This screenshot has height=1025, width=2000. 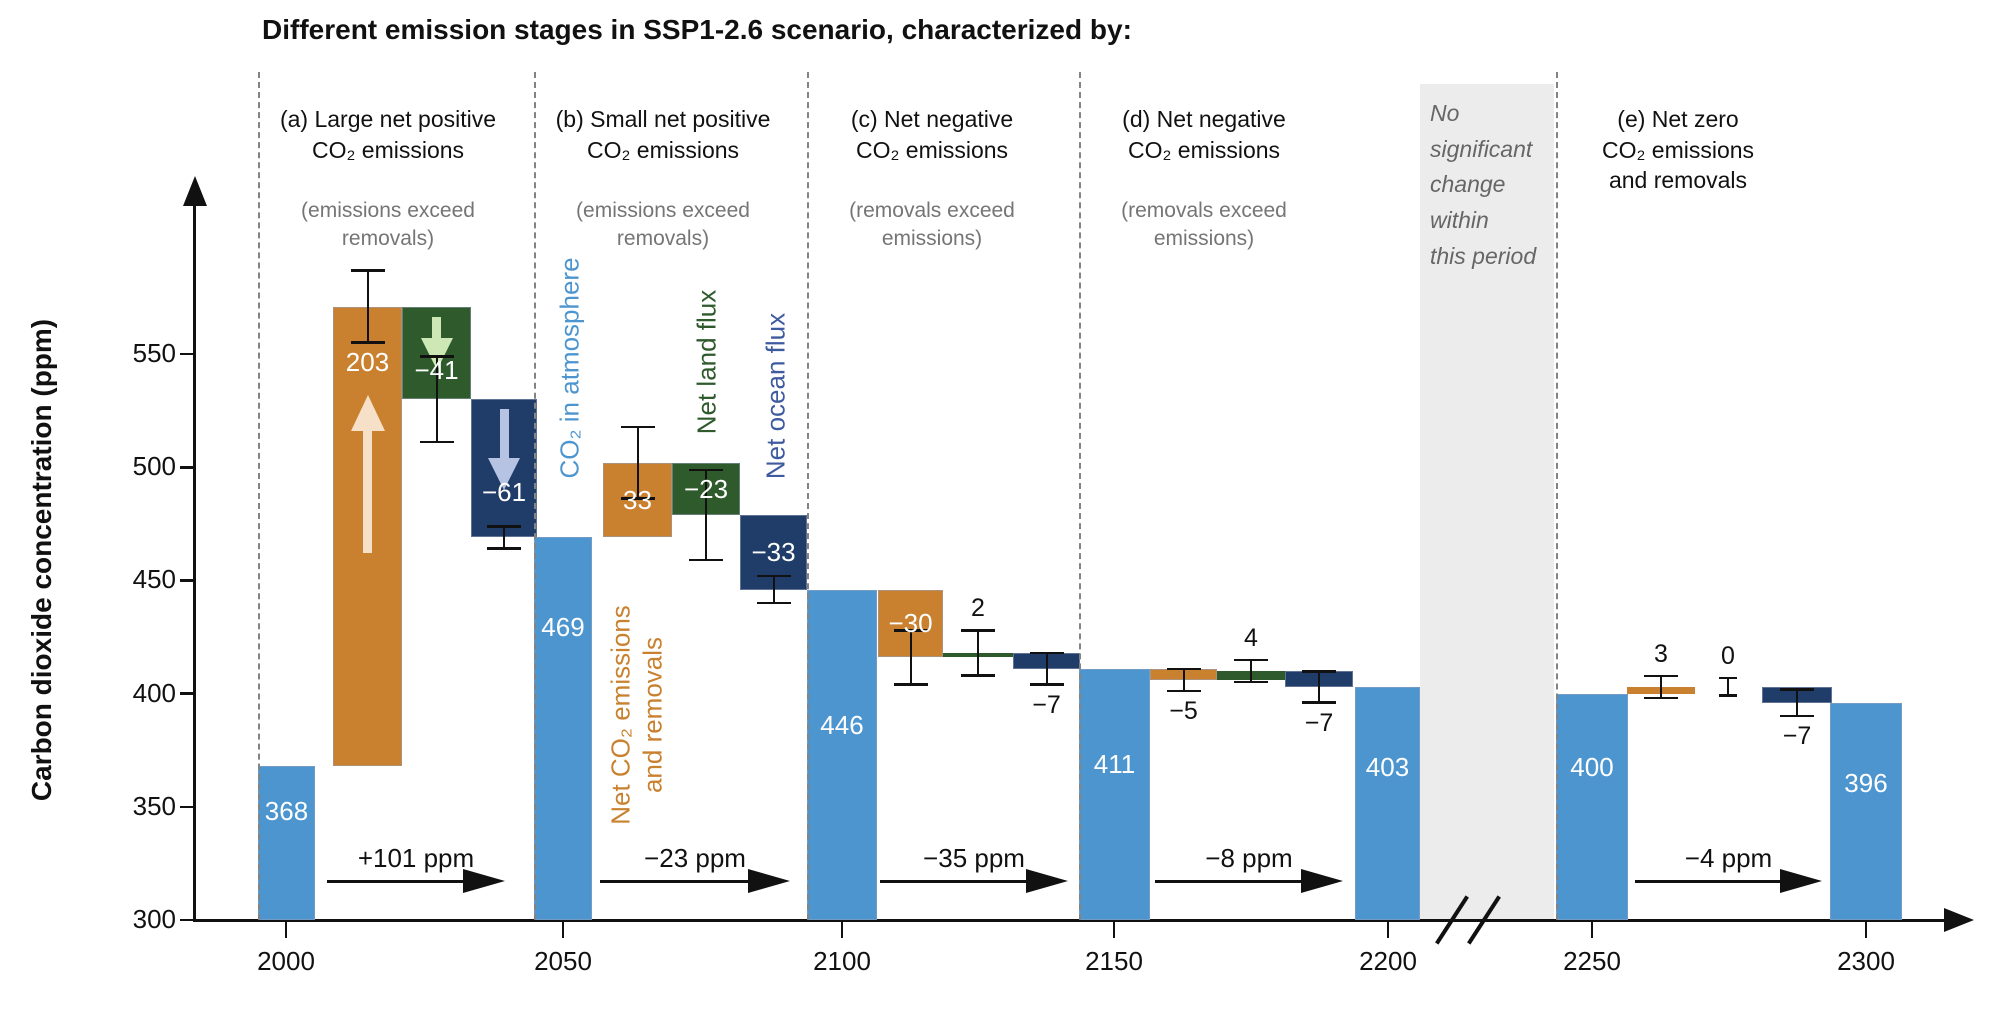 I want to click on x-axis-arrowhead, so click(x=1959, y=920).